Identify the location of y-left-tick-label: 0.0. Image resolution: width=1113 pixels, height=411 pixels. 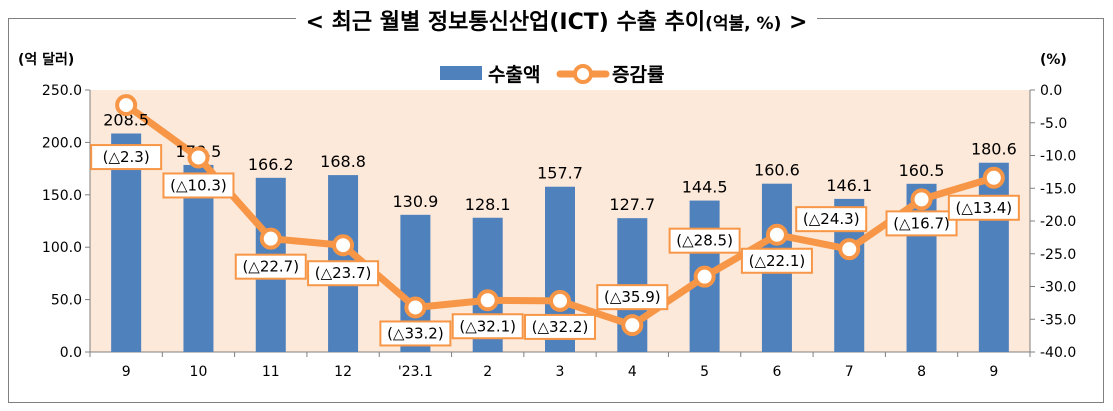
(71, 353).